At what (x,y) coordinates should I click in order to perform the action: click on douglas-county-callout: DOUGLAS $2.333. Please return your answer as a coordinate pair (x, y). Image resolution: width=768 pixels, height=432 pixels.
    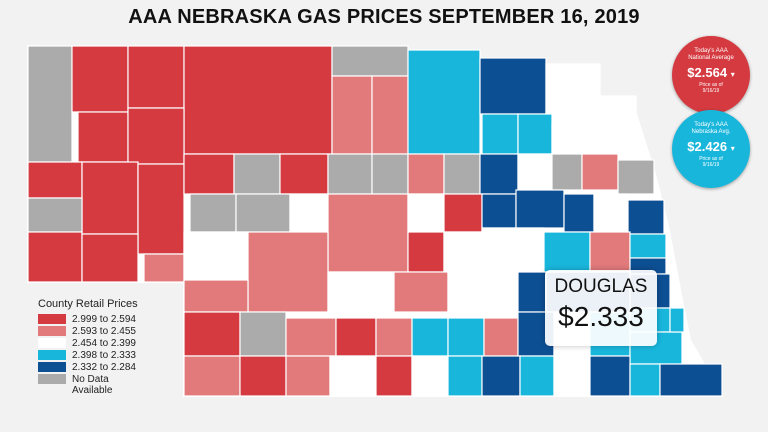
    Looking at the image, I should click on (601, 308).